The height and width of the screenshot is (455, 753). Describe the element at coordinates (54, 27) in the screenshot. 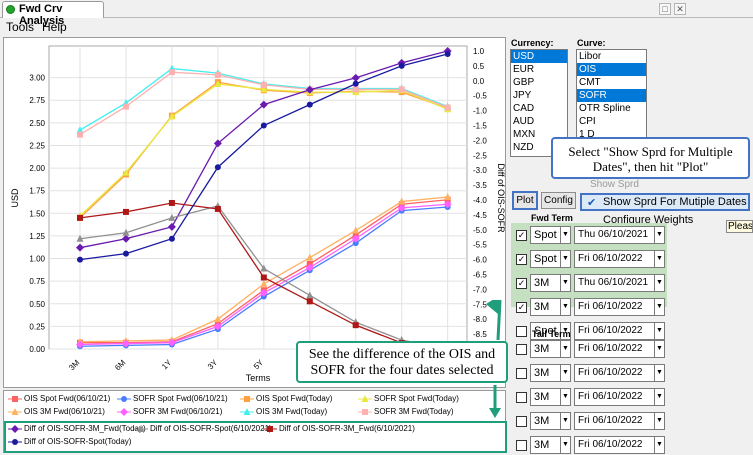

I see `menu-help: Help` at that location.